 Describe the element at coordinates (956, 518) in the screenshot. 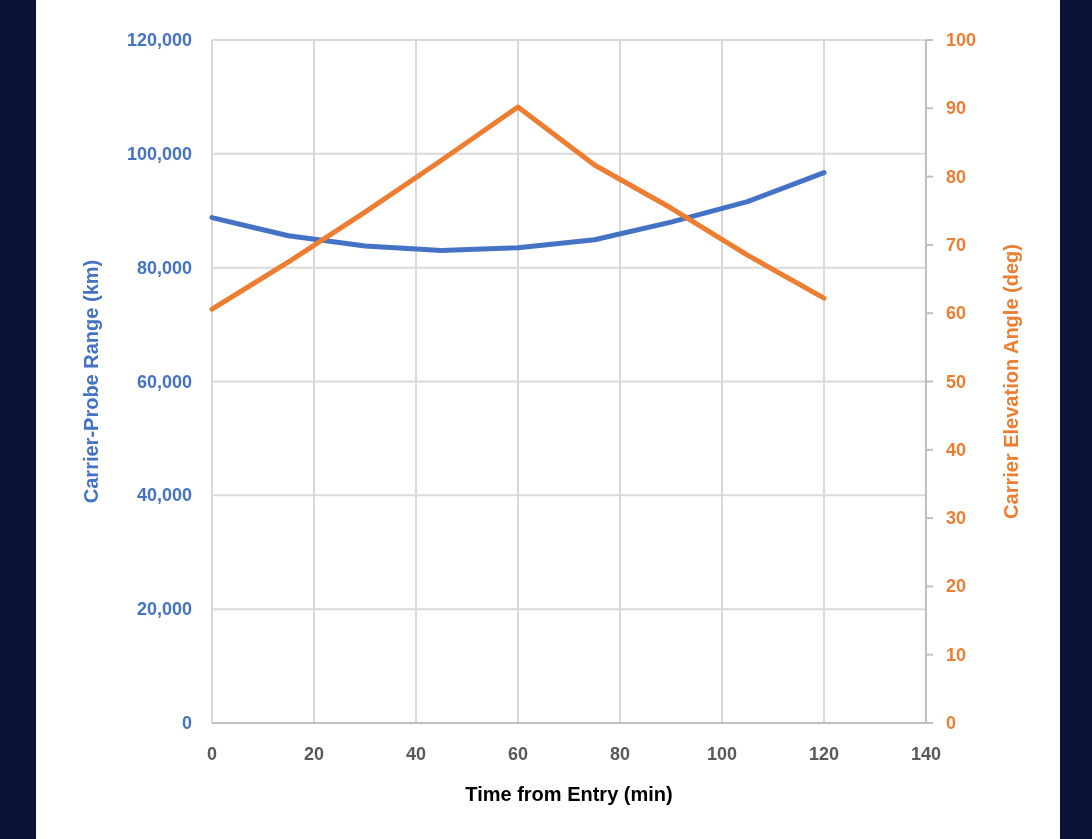

I see `y2-tick-label: 30` at that location.